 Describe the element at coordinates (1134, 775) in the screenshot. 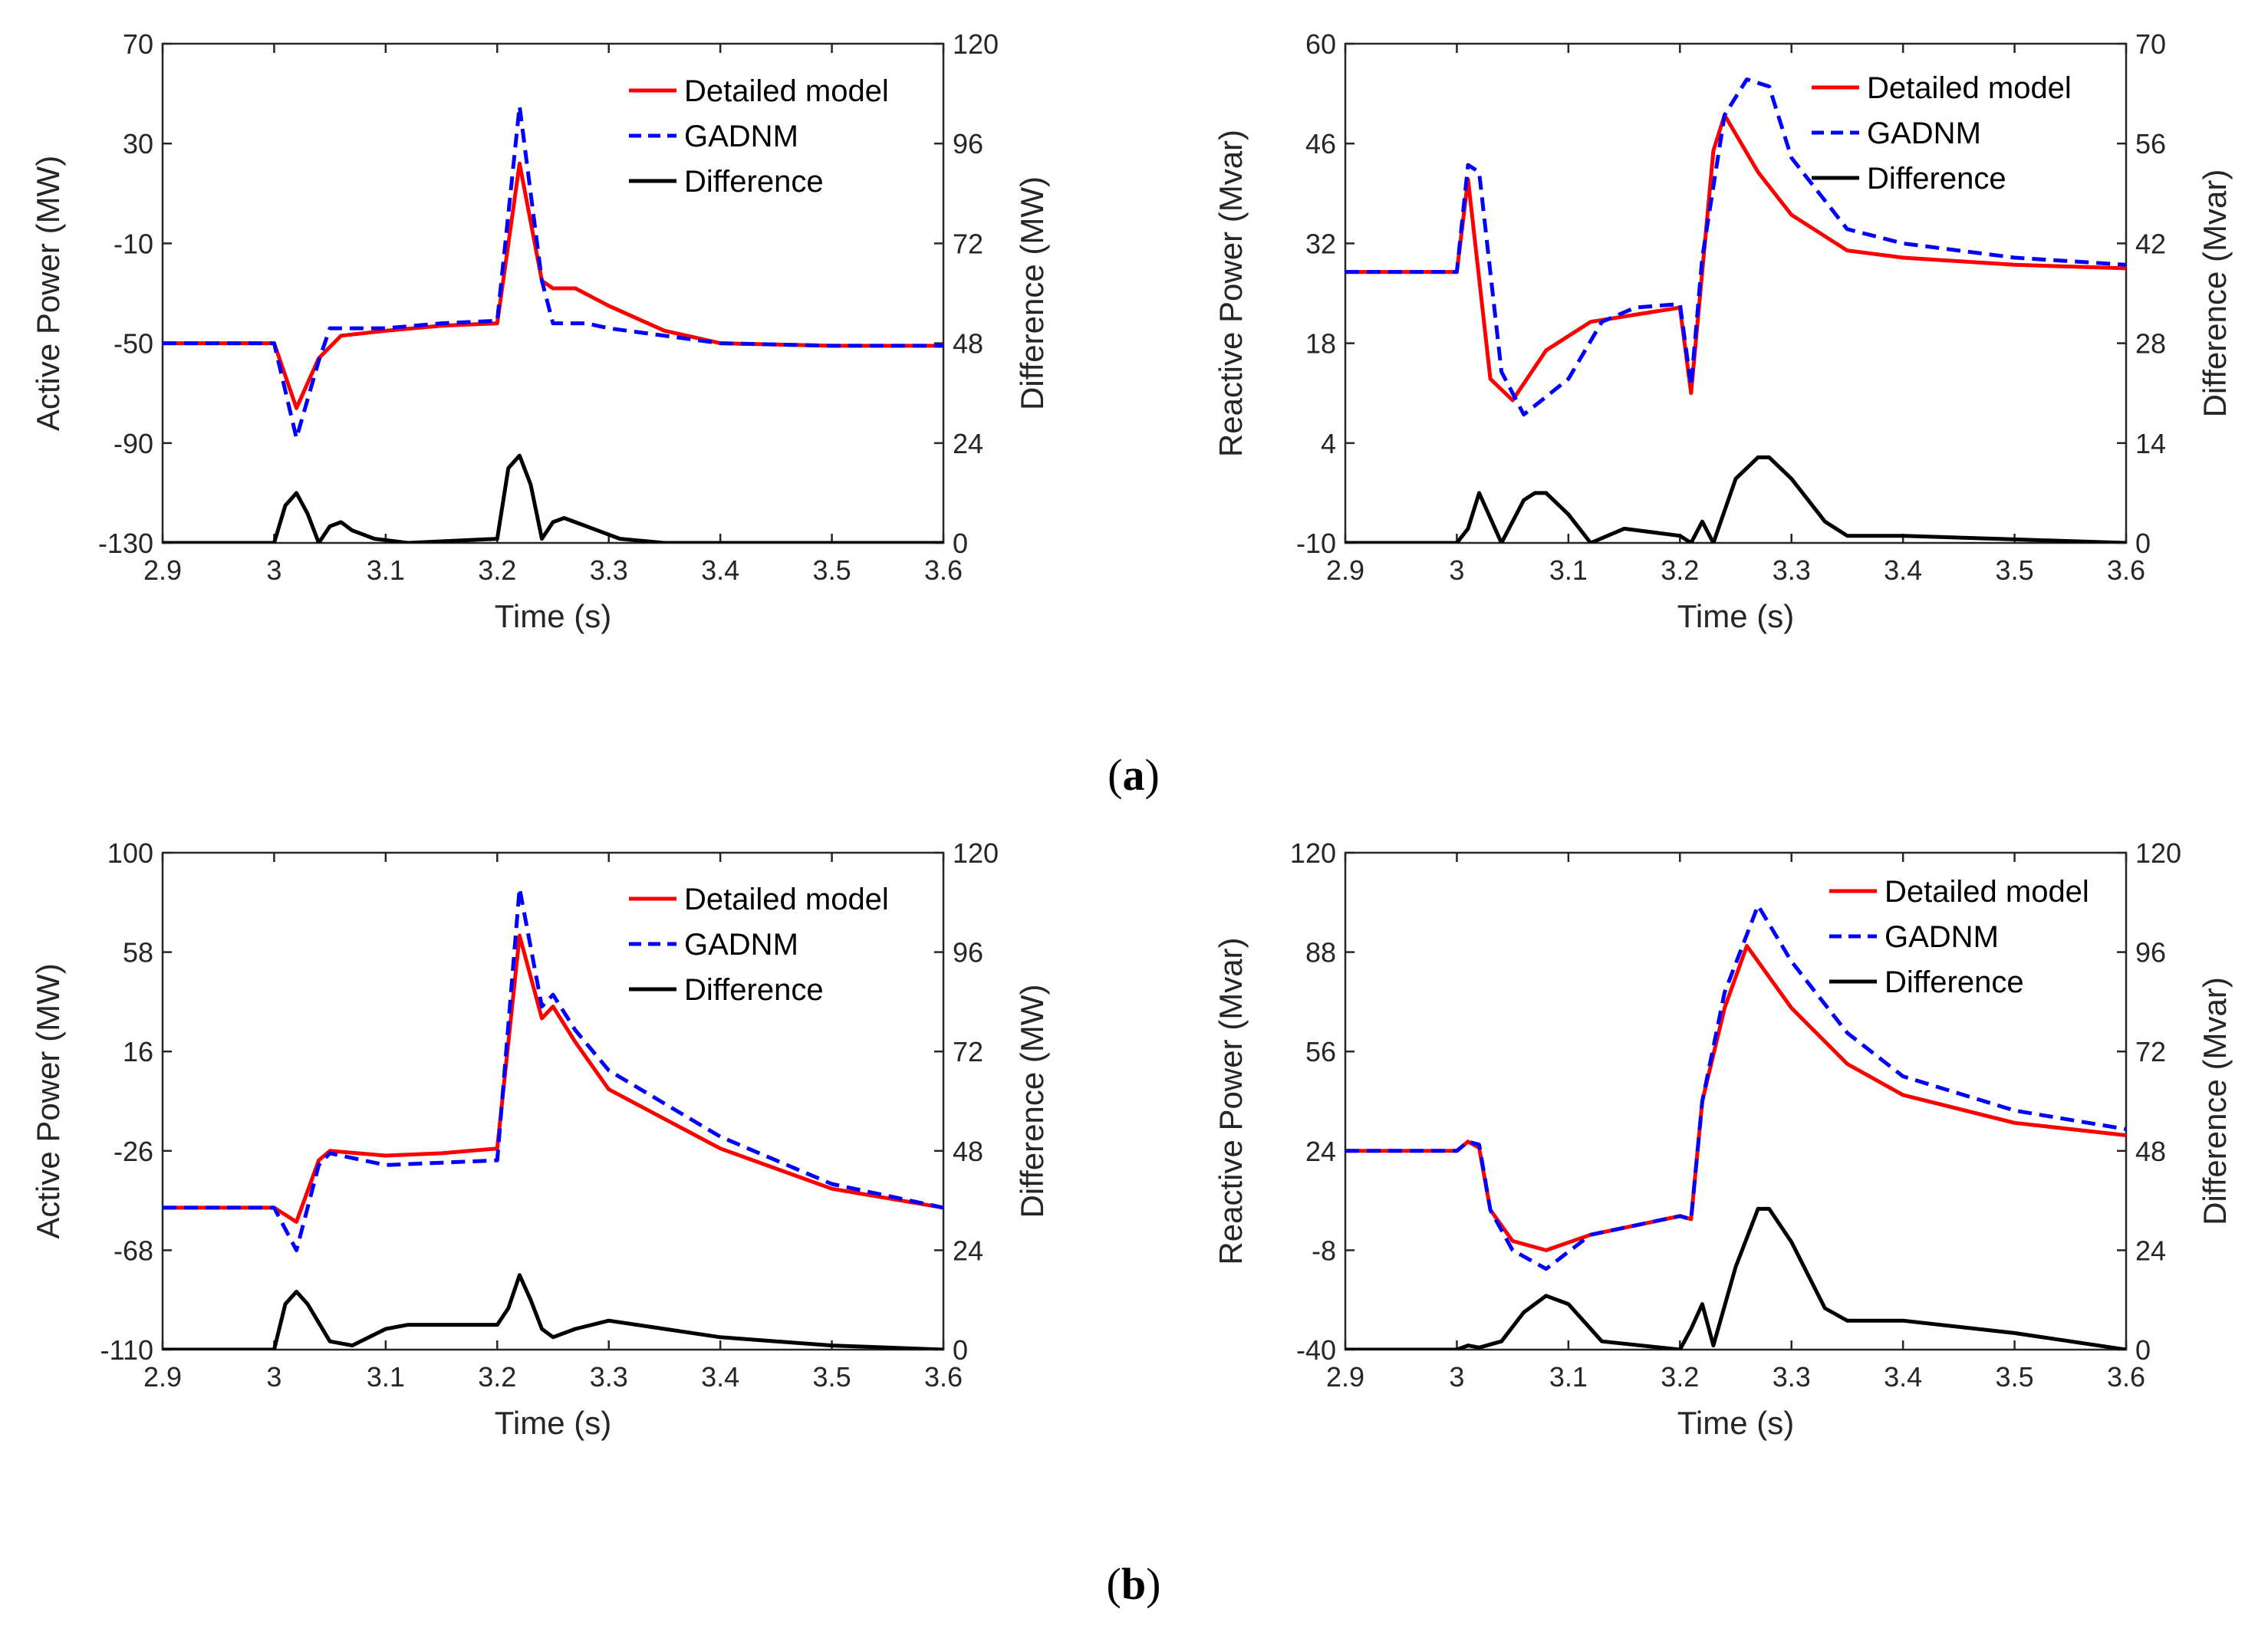

I see `panel-label-a: (a)` at that location.